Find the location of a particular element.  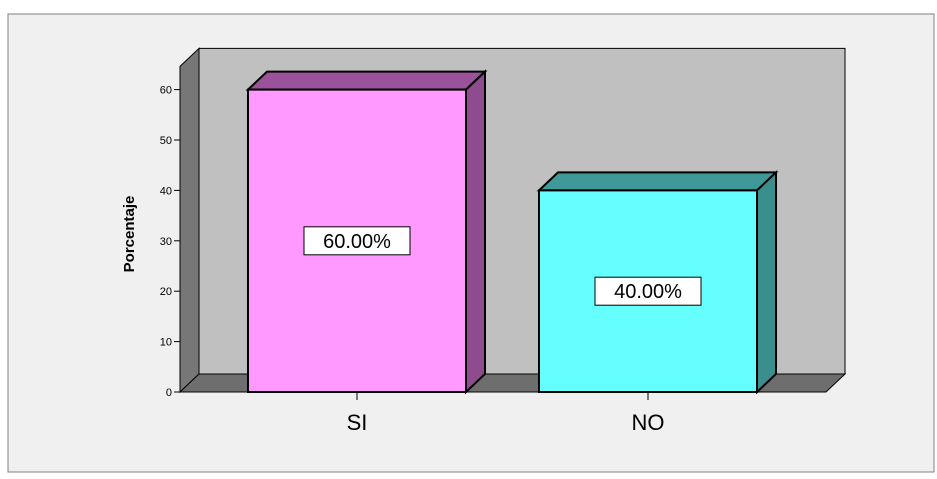

y-tick-label-40: 40 is located at coordinates (166, 191).